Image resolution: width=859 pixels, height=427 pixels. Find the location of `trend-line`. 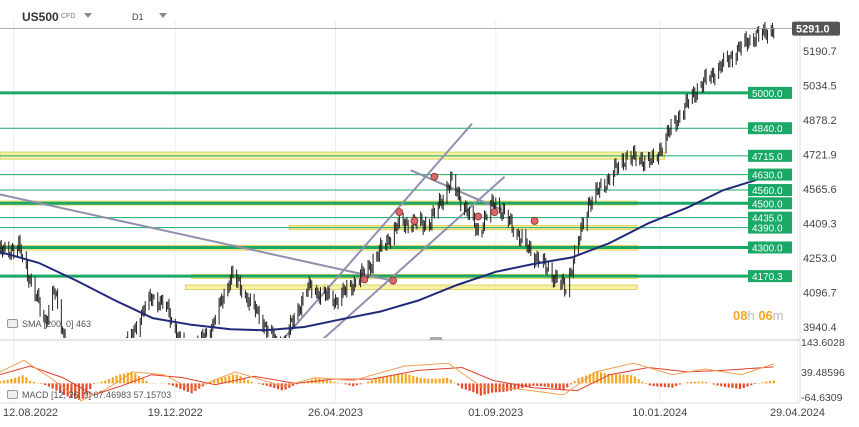

trend-line is located at coordinates (377, 230).